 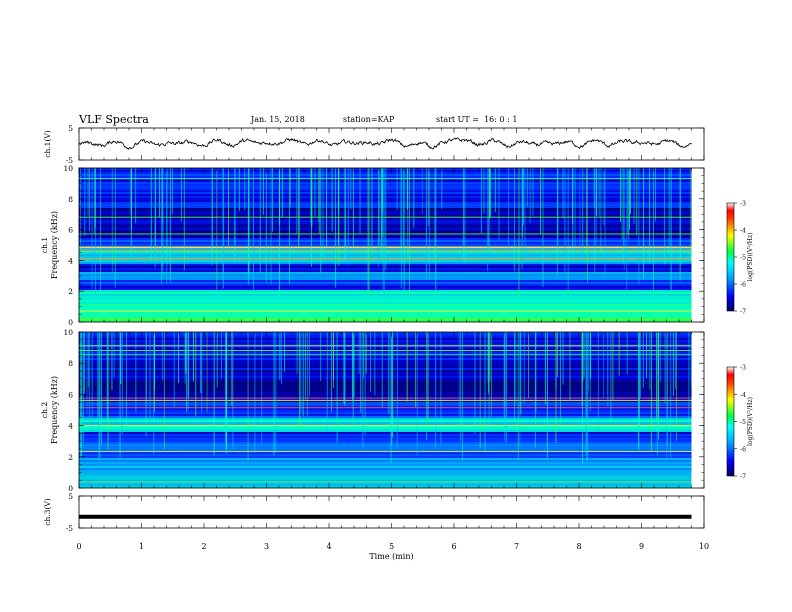 I want to click on ch2-spectrogram-line, so click(x=385, y=400).